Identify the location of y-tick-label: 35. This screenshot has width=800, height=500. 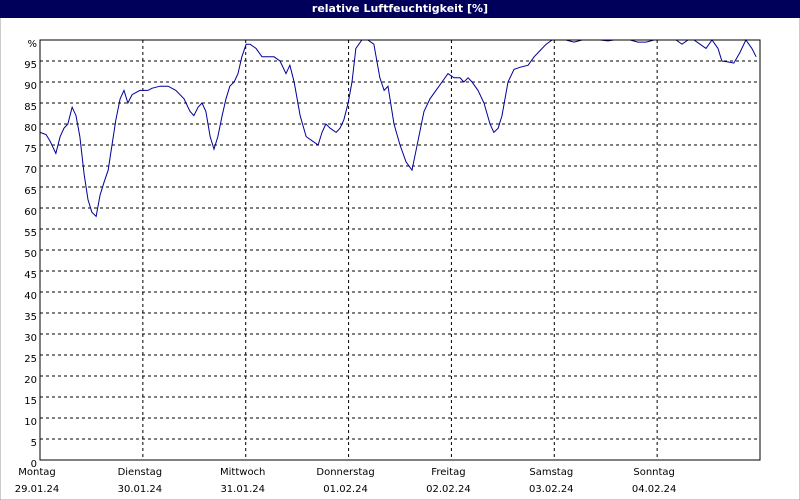
(30, 317).